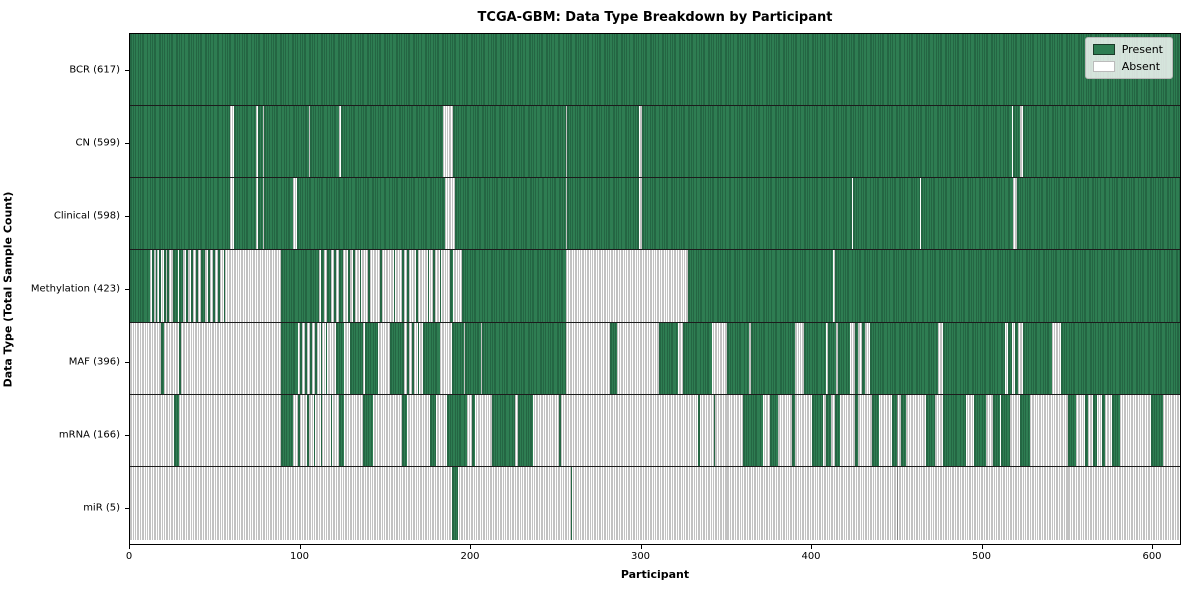 This screenshot has height=600, width=1200. What do you see at coordinates (470, 556) in the screenshot?
I see `x-tick-label: 200` at bounding box center [470, 556].